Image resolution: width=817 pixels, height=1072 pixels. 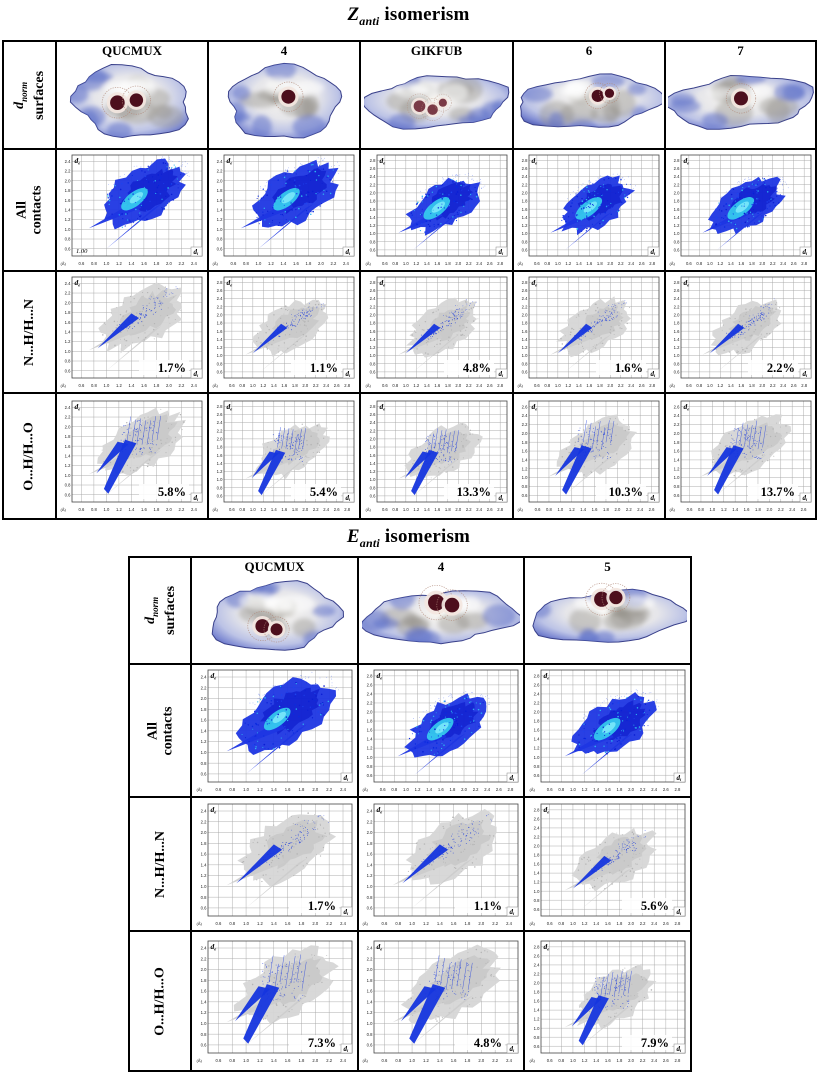 What do you see at coordinates (172, 492) in the screenshot?
I see `percentage-label: 5.8%` at bounding box center [172, 492].